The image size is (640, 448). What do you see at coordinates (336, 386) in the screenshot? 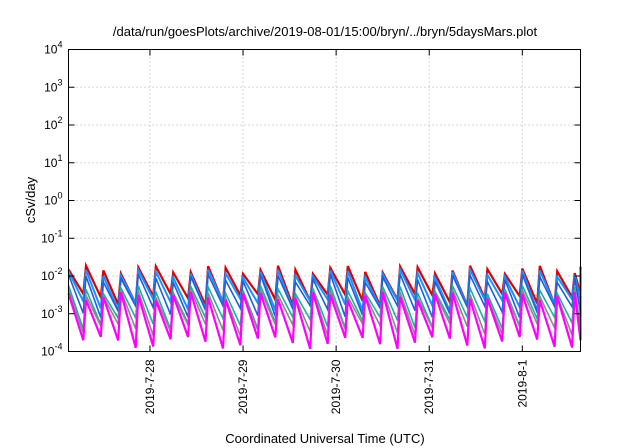
I see `x-tick-label: 2019-7-30` at bounding box center [336, 386].